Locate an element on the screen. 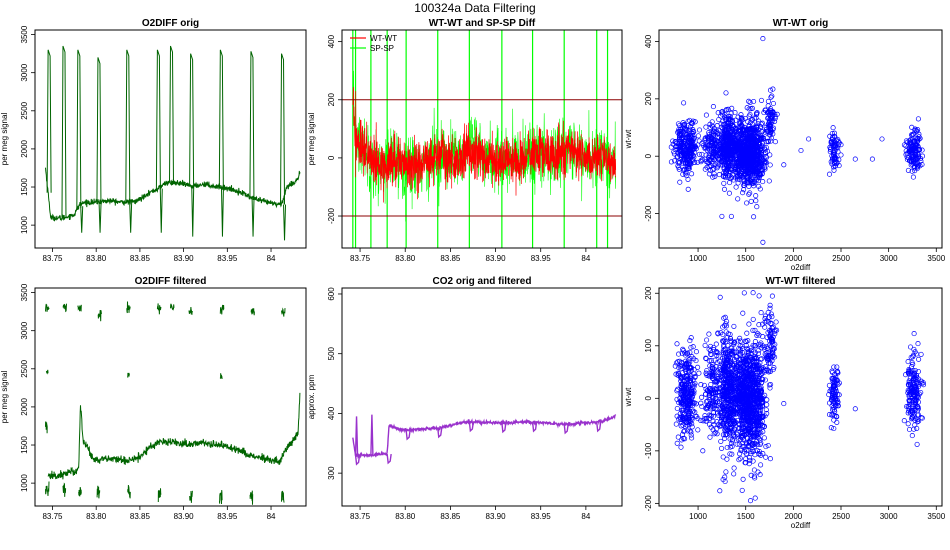  y-tick-label: 3500 is located at coordinates (24, 34).